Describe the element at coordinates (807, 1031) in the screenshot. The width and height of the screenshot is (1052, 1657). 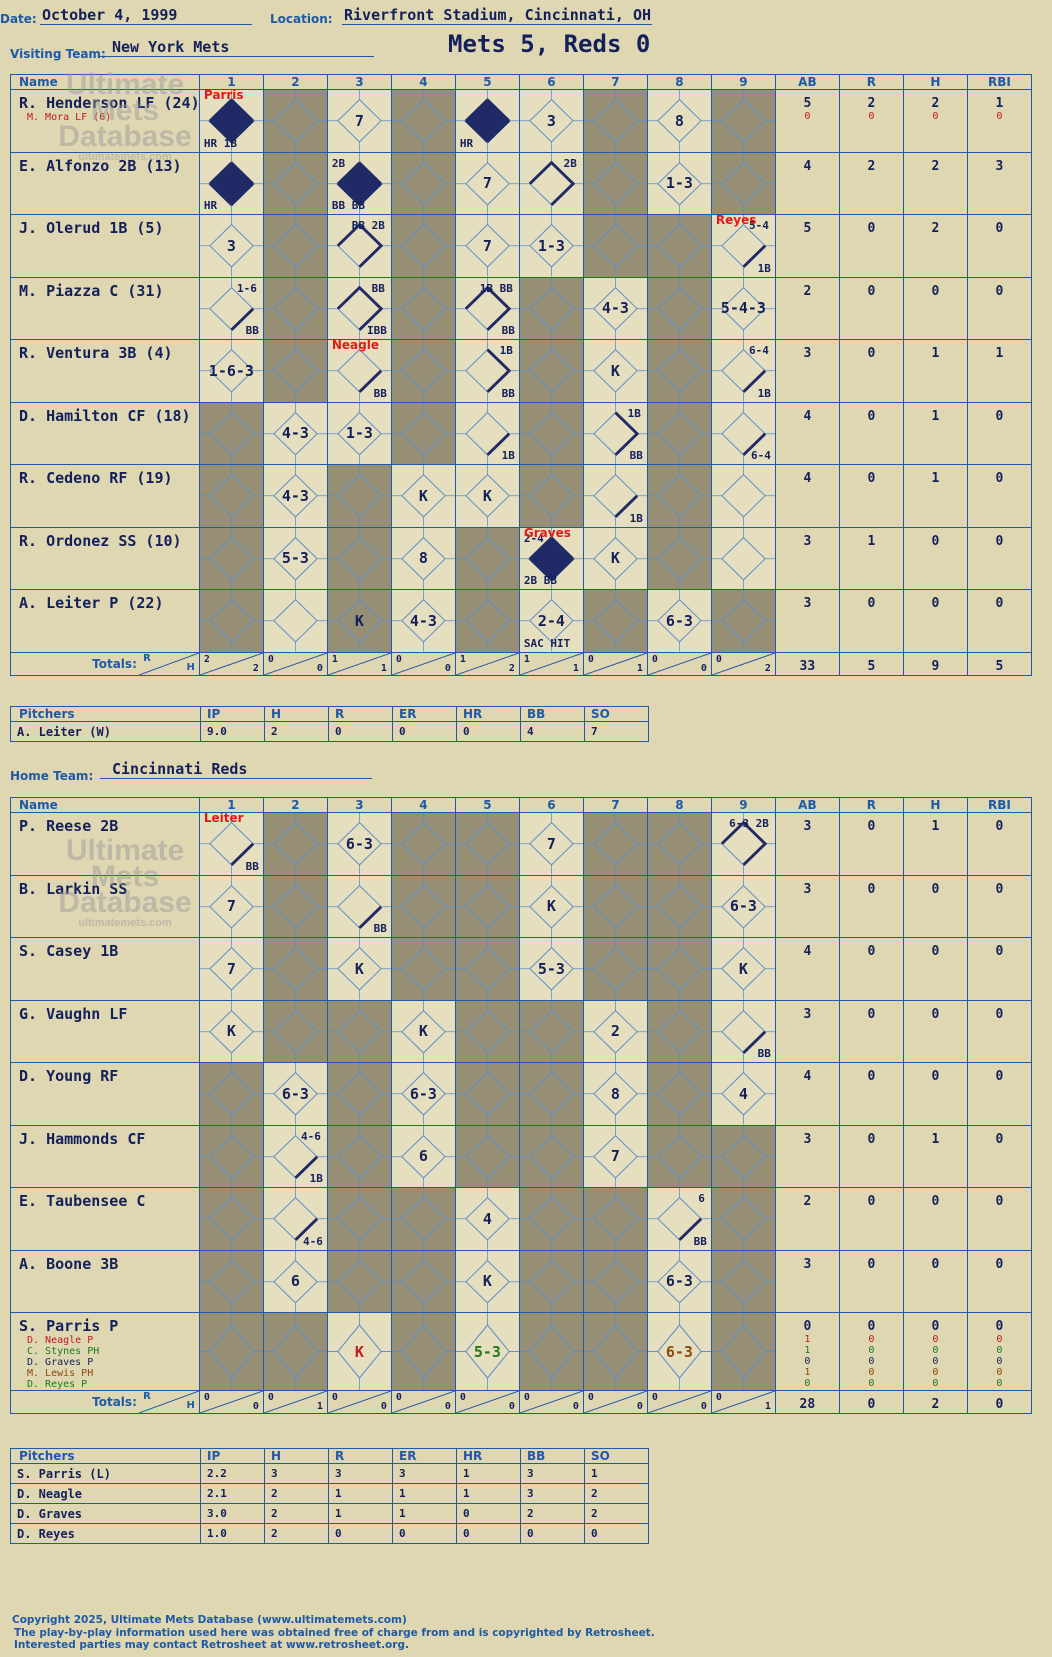
I see `batter-stat-cell: 3` at that location.